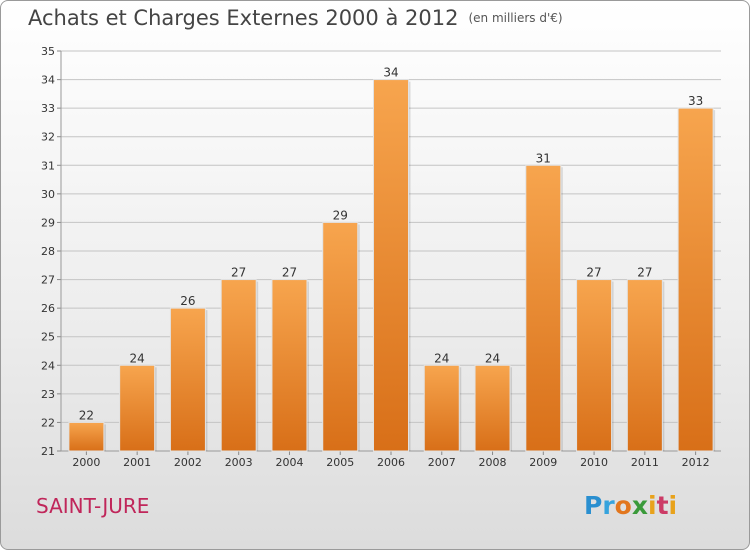 The image size is (750, 550). What do you see at coordinates (48, 394) in the screenshot?
I see `y-tick-label: 23` at bounding box center [48, 394].